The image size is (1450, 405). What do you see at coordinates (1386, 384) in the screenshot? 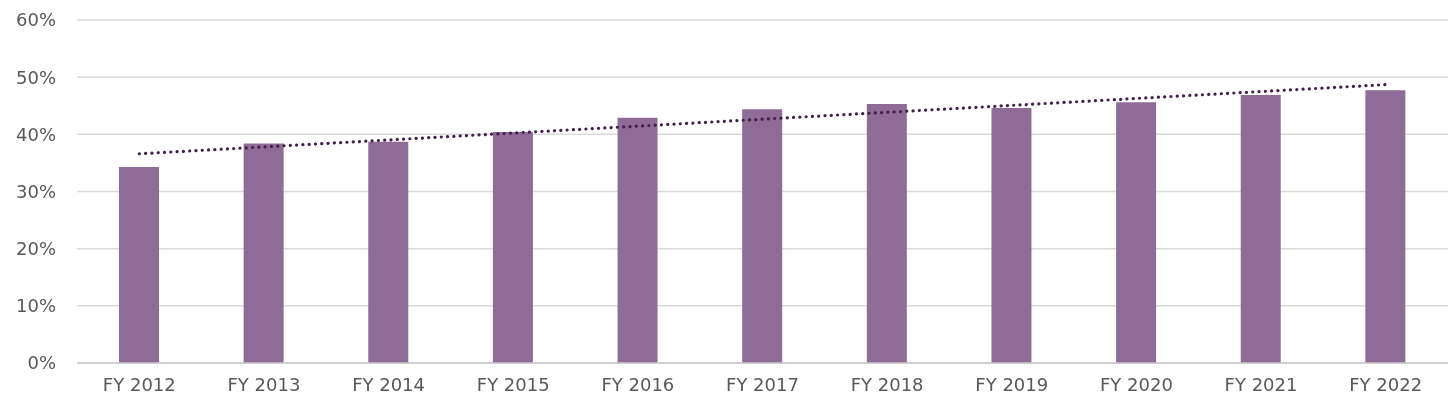
I see `x-tick-label: FY 2022` at bounding box center [1386, 384].